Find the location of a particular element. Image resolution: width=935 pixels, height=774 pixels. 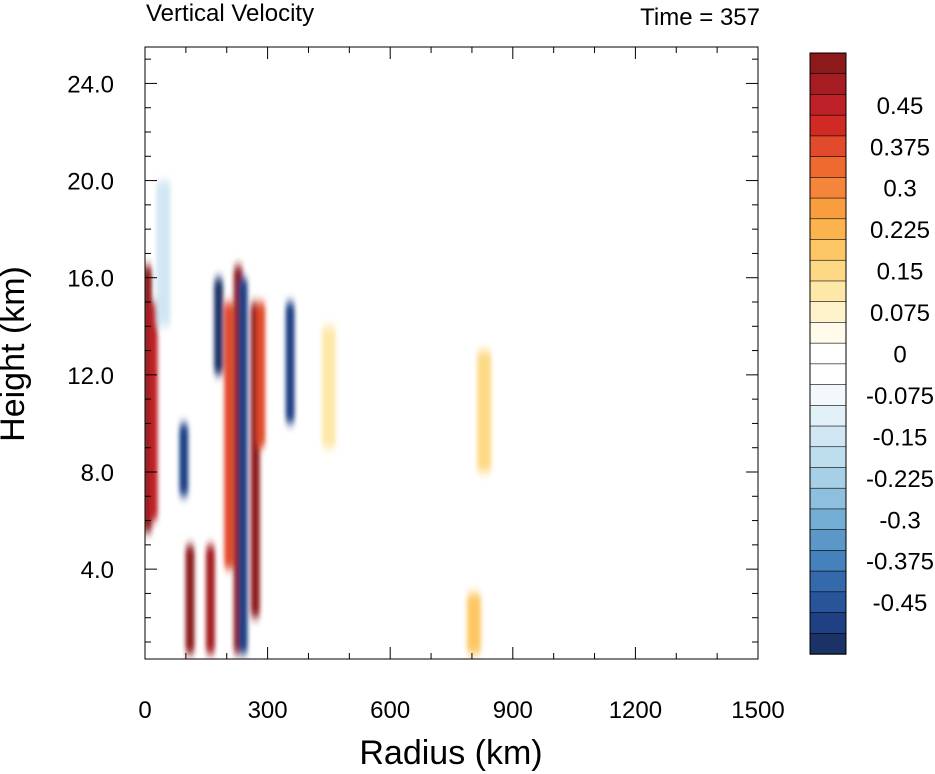

y-tick-label: 24.0 is located at coordinates (90, 84).